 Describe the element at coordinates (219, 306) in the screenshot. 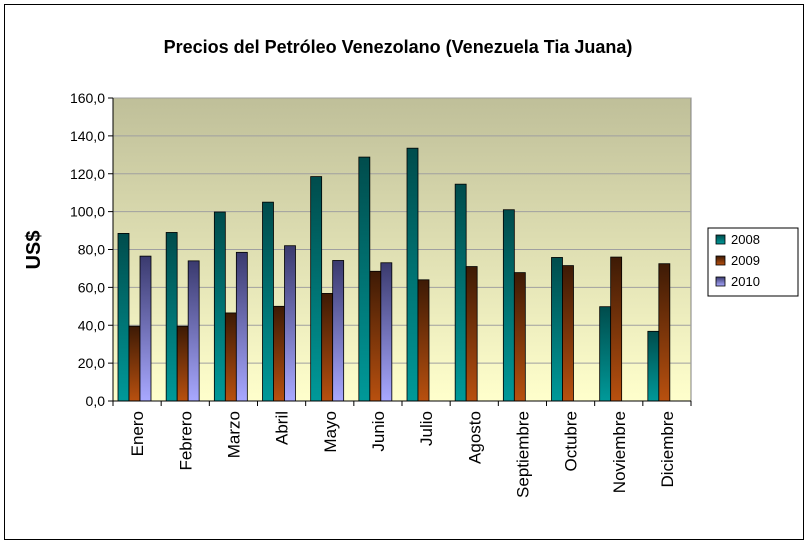

I see `bar-2008-marzo` at that location.